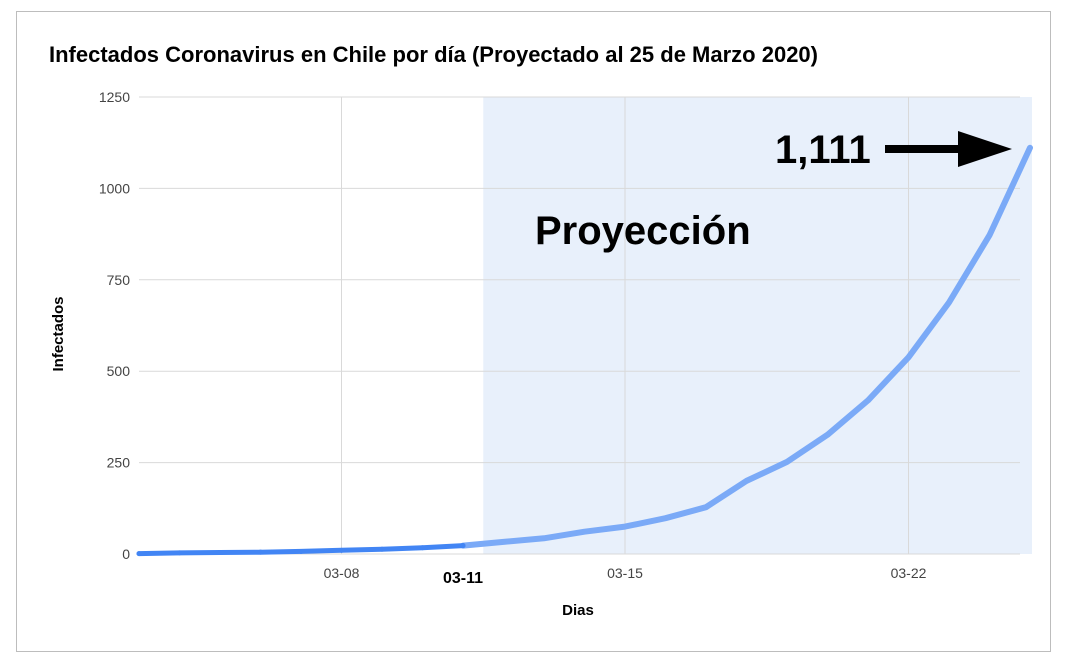  I want to click on final-value-arrow, so click(948, 149).